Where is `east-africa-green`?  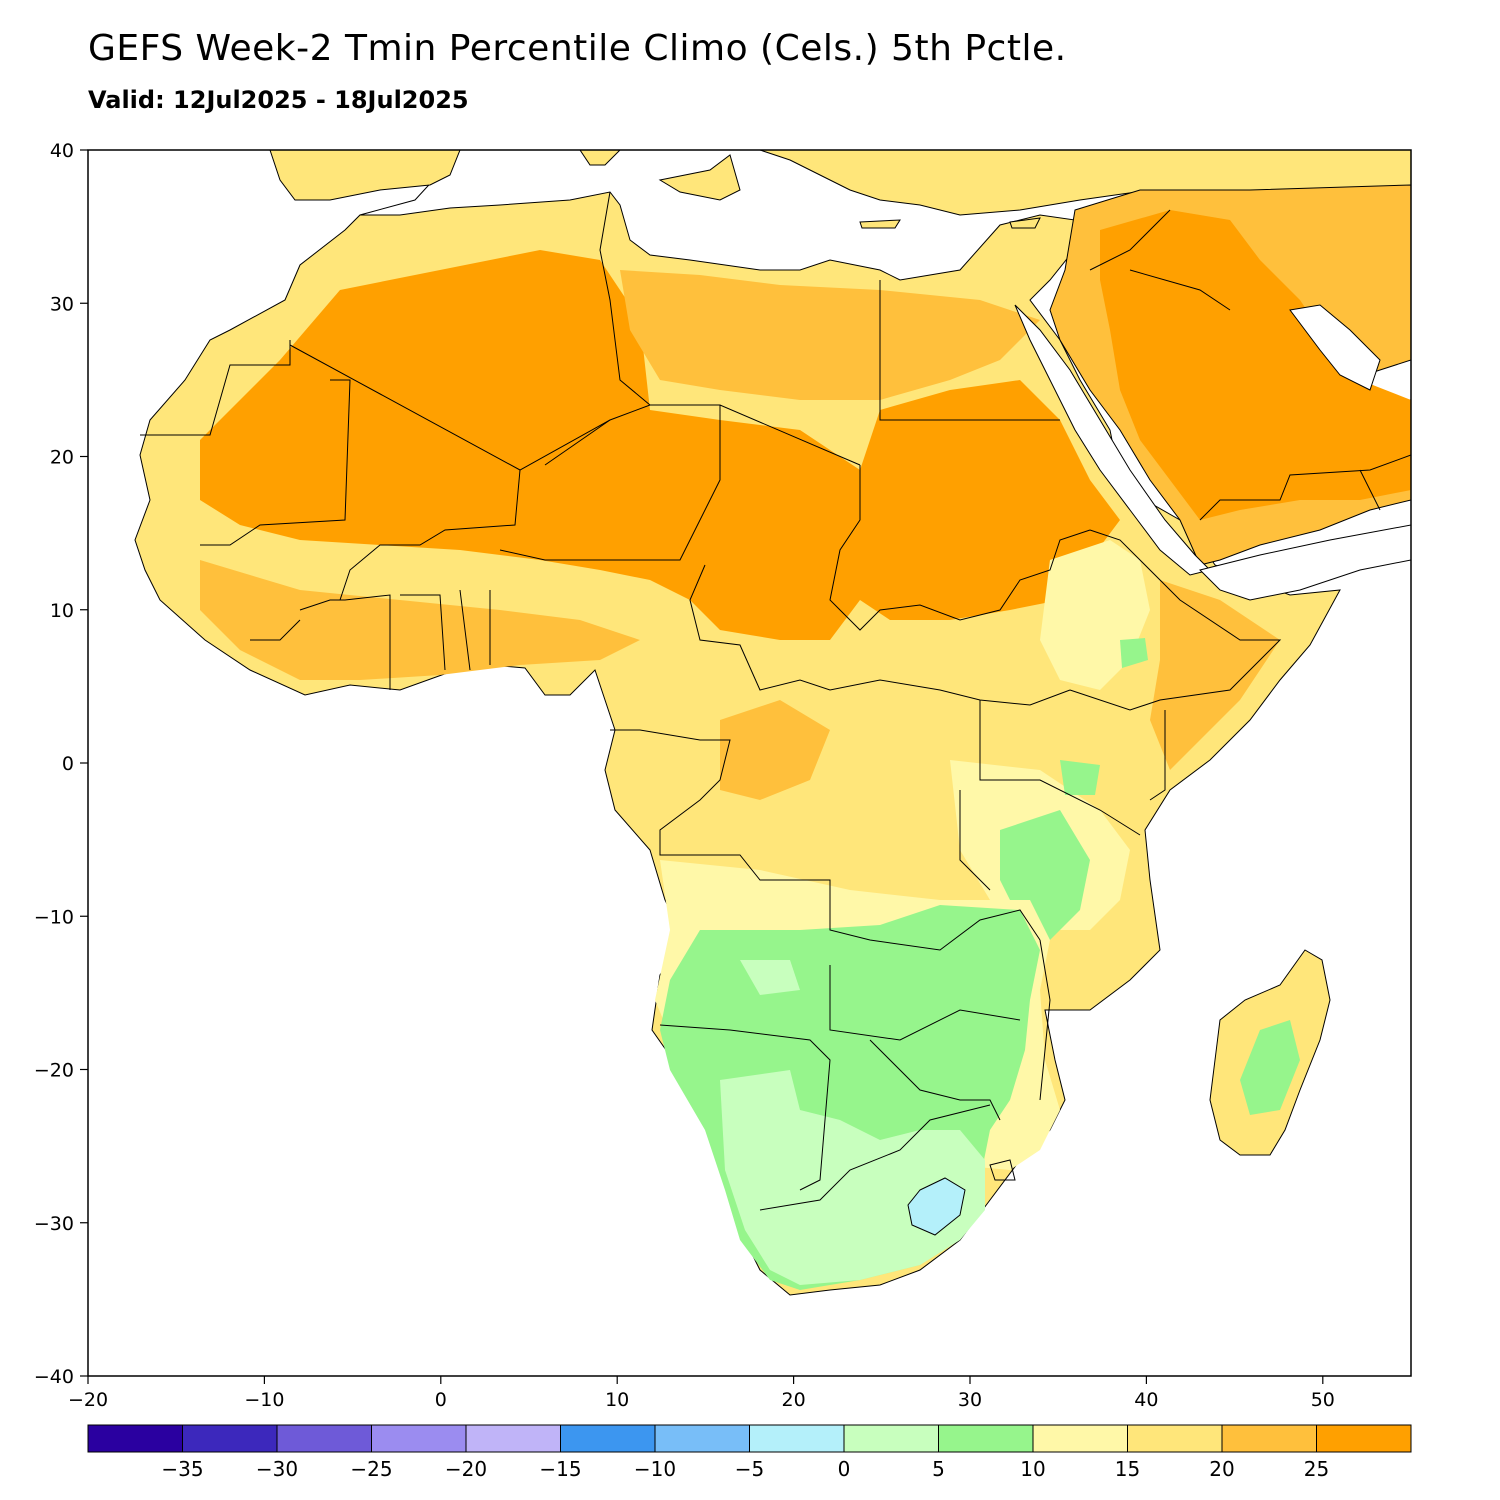 east-africa-green is located at coordinates (1050, 850).